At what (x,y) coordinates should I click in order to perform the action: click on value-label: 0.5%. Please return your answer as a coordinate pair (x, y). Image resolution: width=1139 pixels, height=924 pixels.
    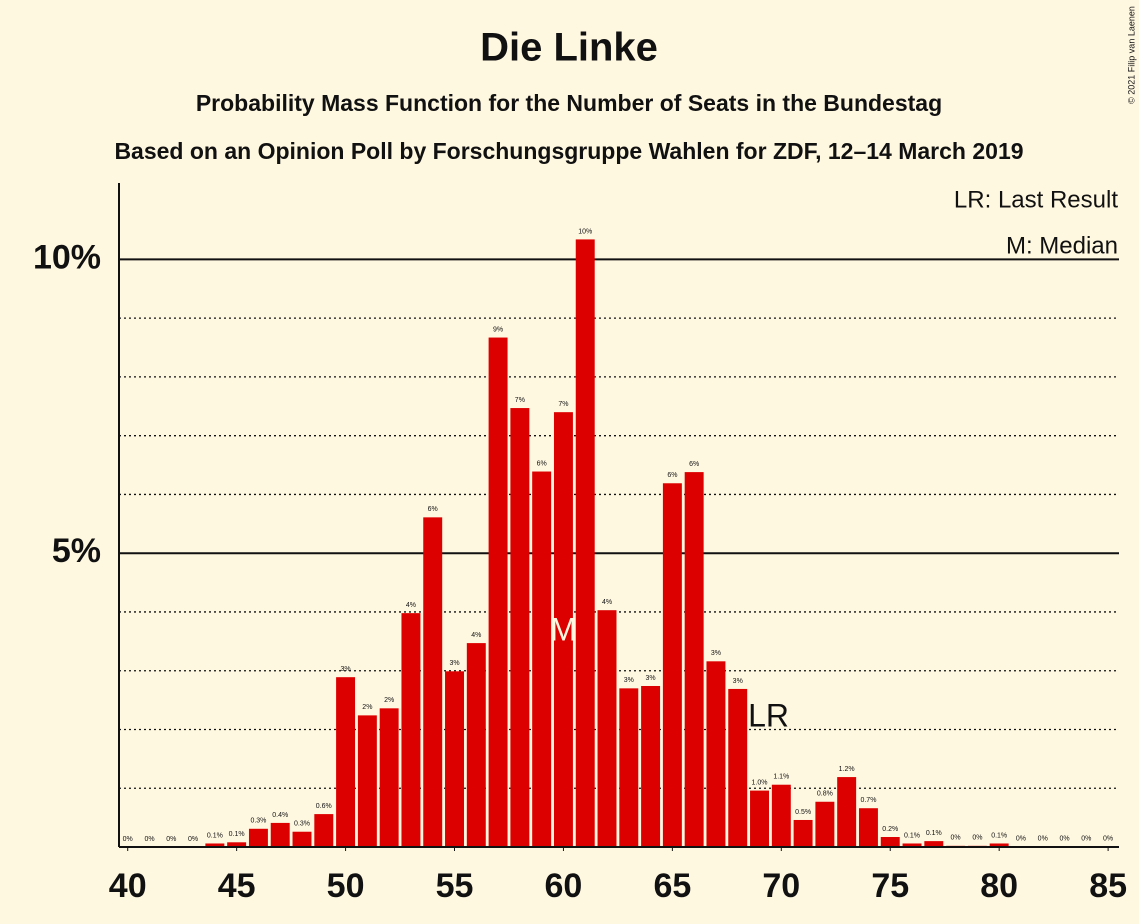
    Looking at the image, I should click on (803, 812).